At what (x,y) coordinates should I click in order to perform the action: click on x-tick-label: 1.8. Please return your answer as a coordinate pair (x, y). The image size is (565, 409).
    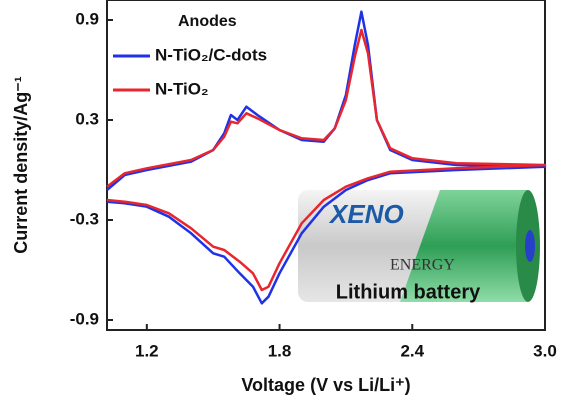
    Looking at the image, I should click on (280, 350).